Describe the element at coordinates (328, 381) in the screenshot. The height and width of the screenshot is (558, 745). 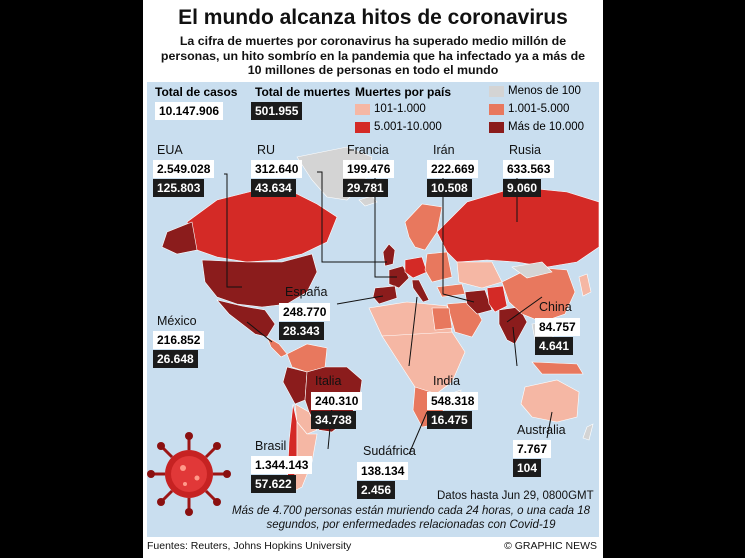
I see `italy-name: Italia` at that location.